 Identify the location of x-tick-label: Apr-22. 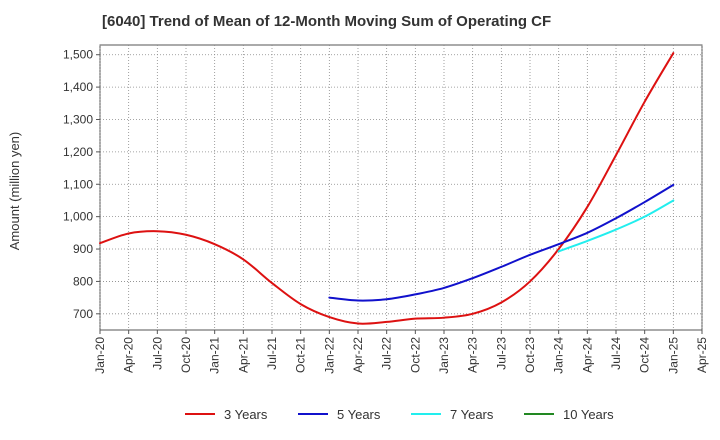
(358, 355).